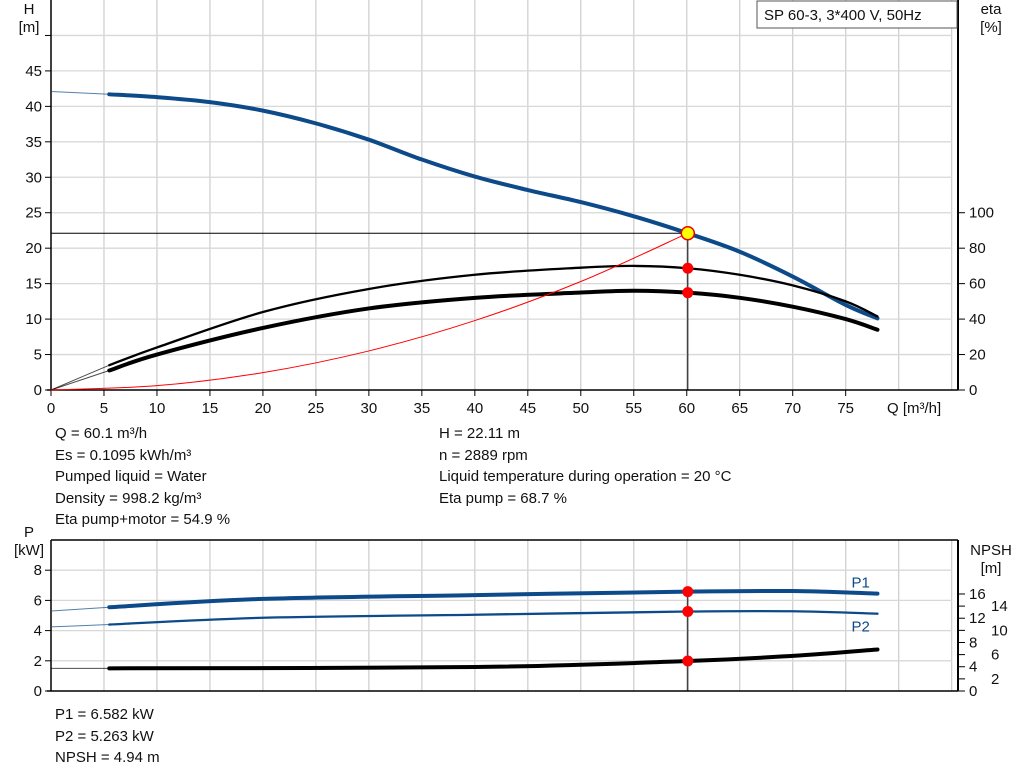 The image size is (1024, 781). Describe the element at coordinates (33, 284) in the screenshot. I see `y-tick-label: 15` at that location.